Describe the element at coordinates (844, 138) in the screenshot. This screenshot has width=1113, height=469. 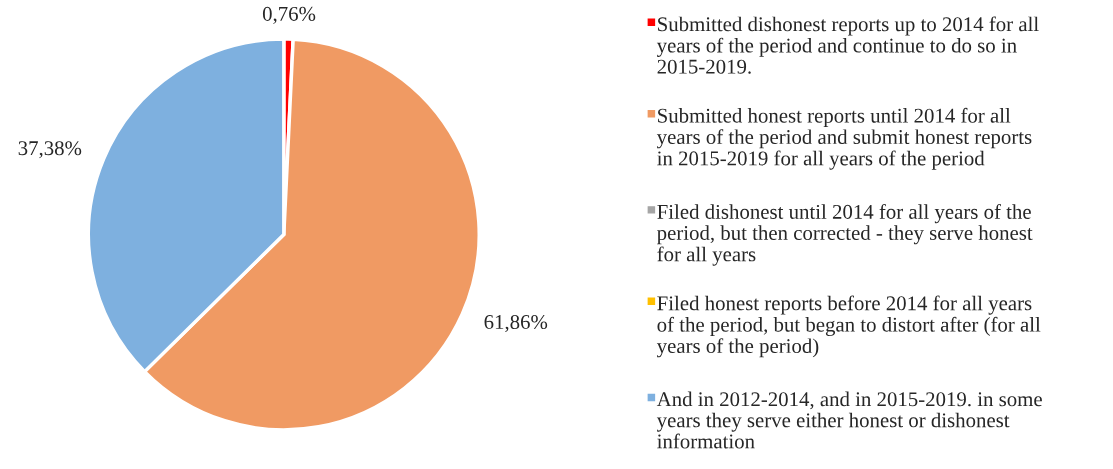
I see `legend-label: Submitted honest reports until 2014 for all years of the period and submit honest reports in 2015-2019 for all years of the period` at that location.